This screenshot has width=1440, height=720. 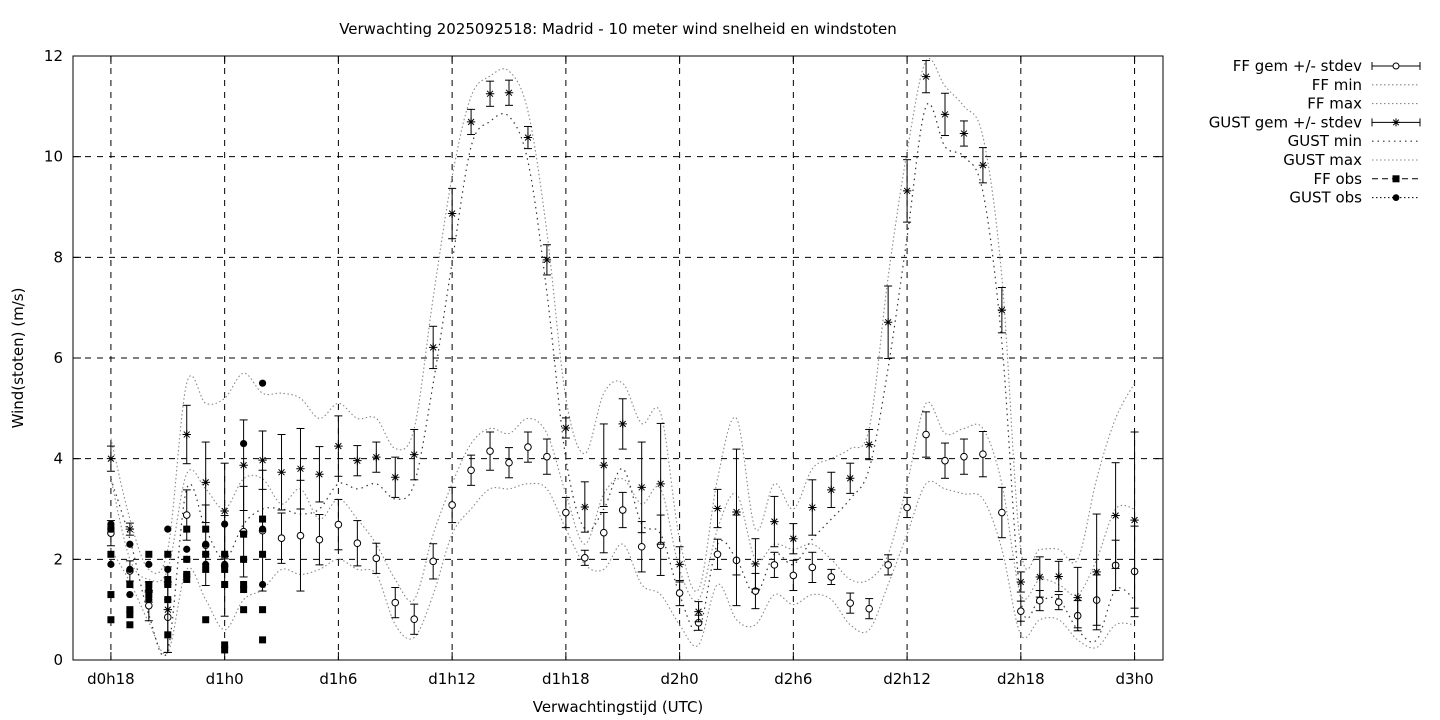 What do you see at coordinates (58, 358) in the screenshot?
I see `y-tick-label: 6` at bounding box center [58, 358].